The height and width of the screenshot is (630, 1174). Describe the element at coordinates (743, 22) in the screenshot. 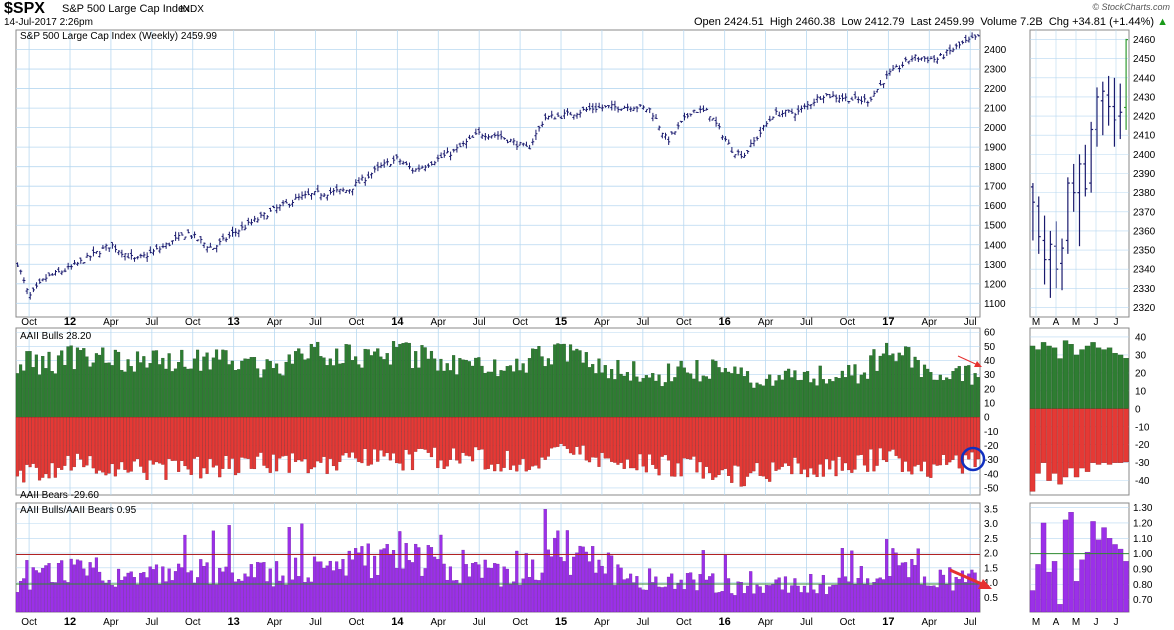

I see `open-value: 2424.51` at that location.